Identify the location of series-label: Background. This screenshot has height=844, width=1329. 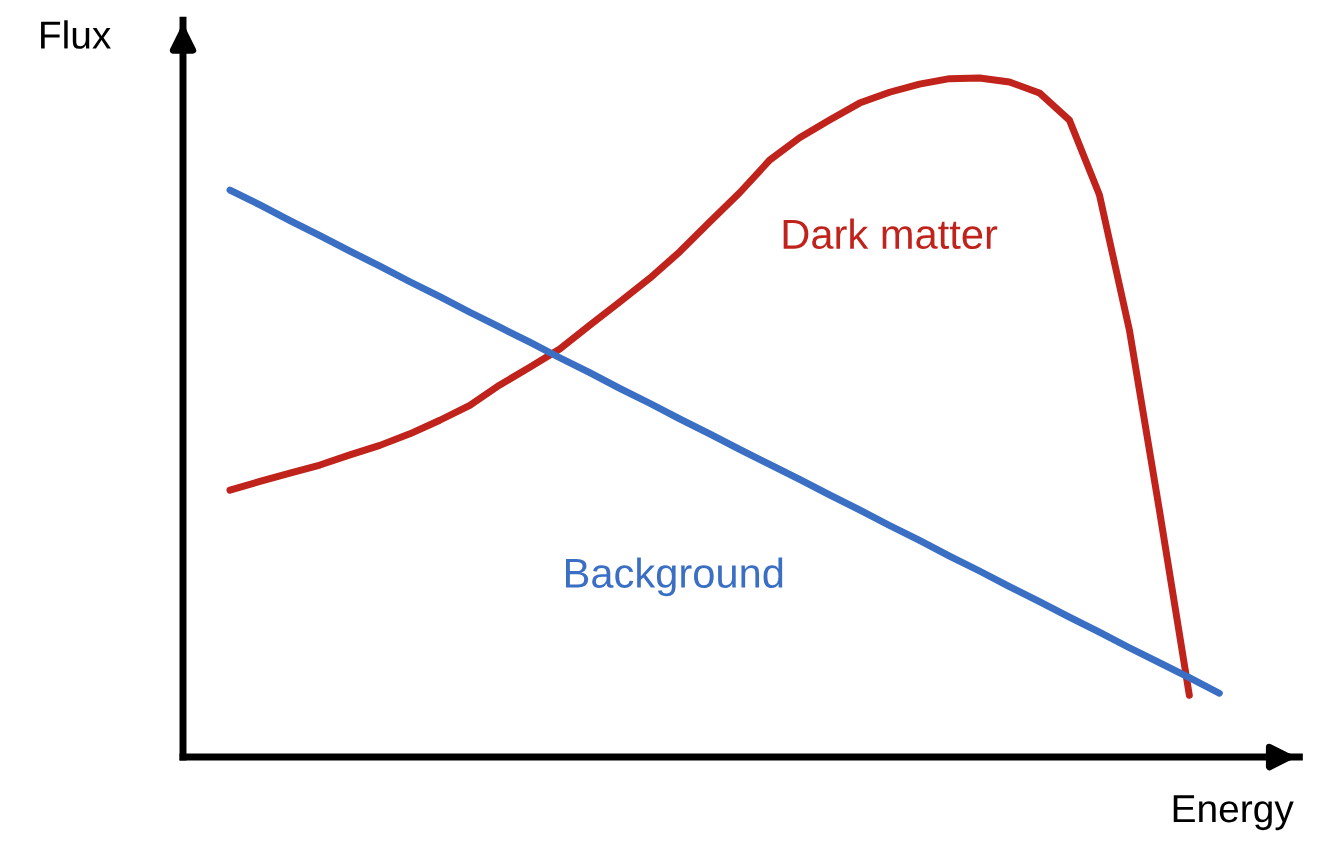
(674, 577).